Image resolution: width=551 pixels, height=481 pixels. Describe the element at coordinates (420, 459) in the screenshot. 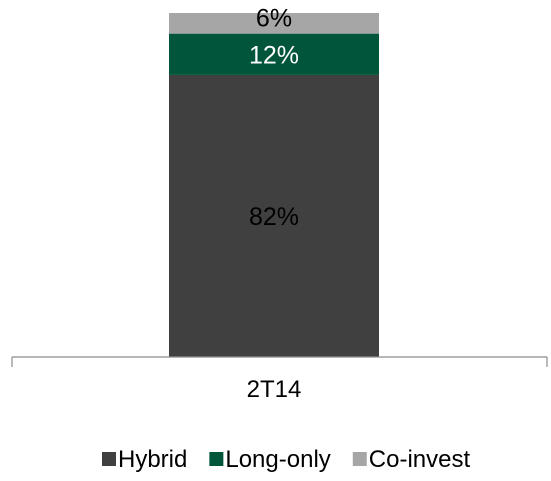

I see `legend-label-co-invest: Co-invest` at that location.